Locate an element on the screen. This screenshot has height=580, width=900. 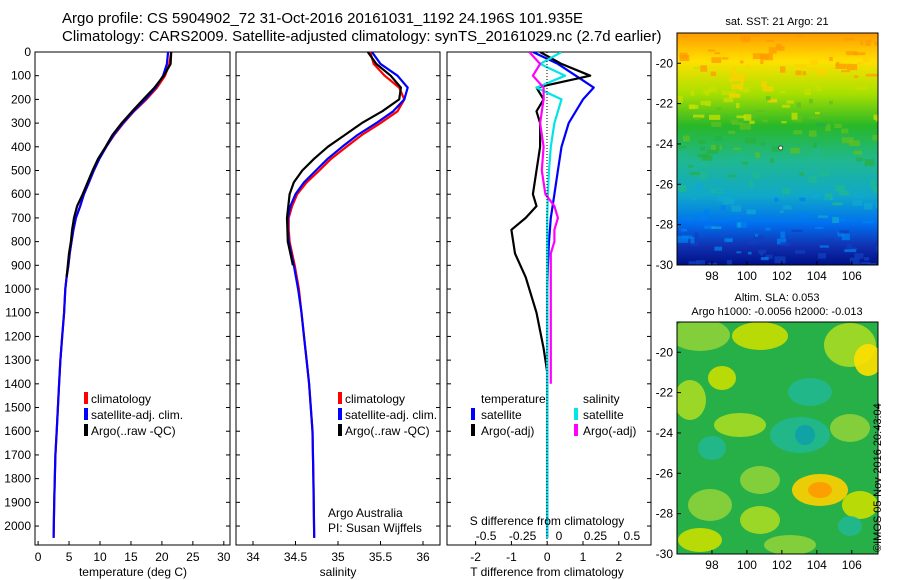
legend-swatch-climatology is located at coordinates (86, 398).